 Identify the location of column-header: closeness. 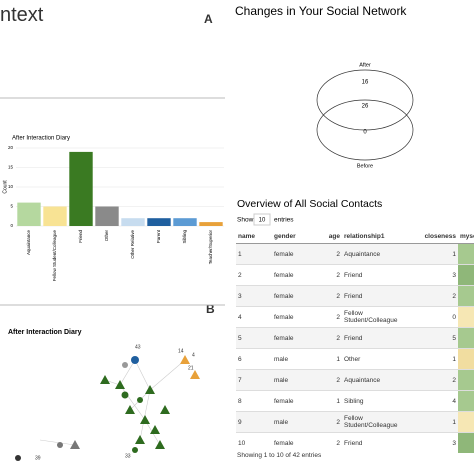
(436, 237).